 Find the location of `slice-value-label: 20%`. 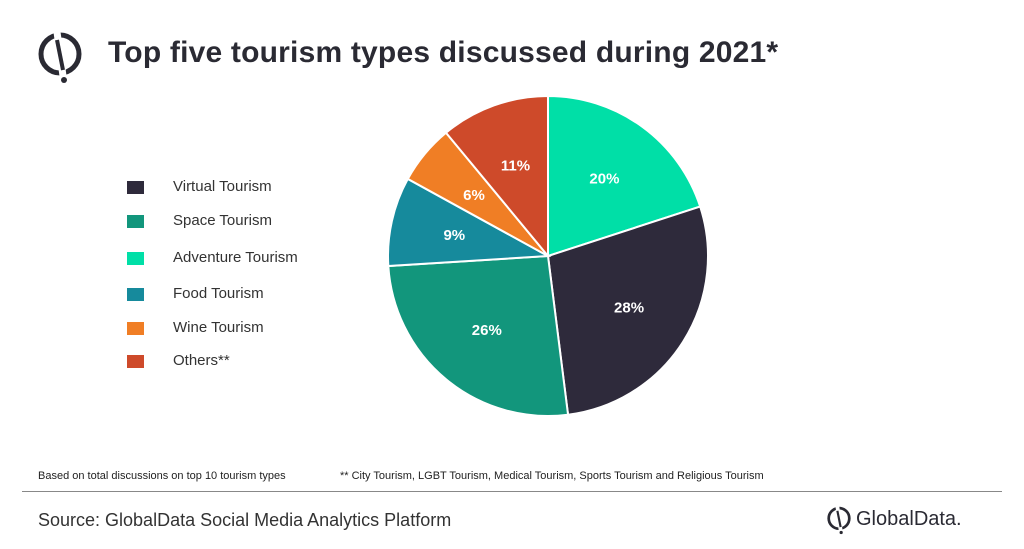

slice-value-label: 20% is located at coordinates (604, 178).